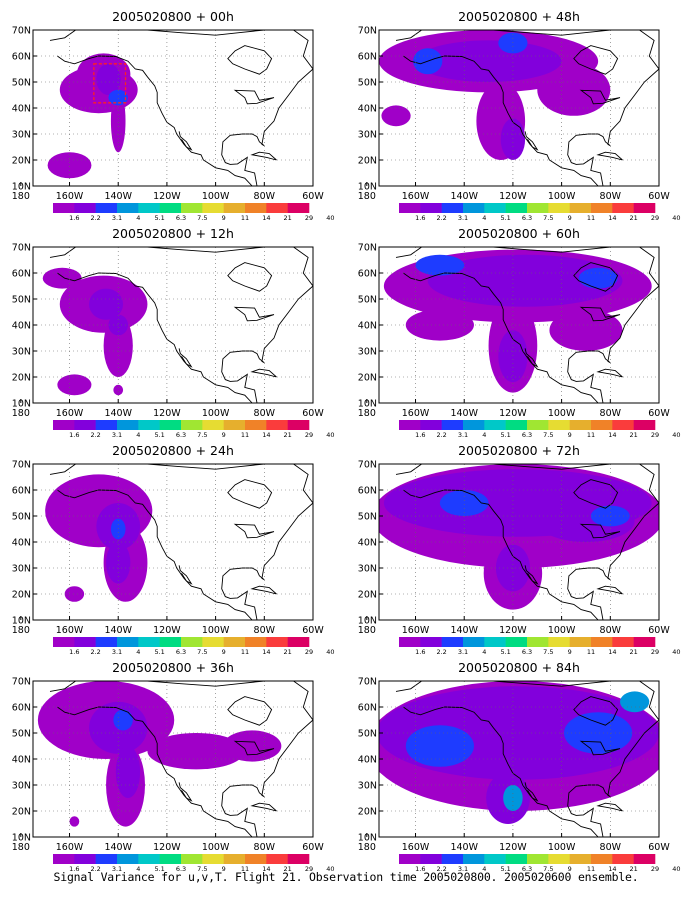 Image resolution: width=692 pixels, height=900 pixels. What do you see at coordinates (95, 869) in the screenshot?
I see `colorbar-label: 2.2` at bounding box center [95, 869].